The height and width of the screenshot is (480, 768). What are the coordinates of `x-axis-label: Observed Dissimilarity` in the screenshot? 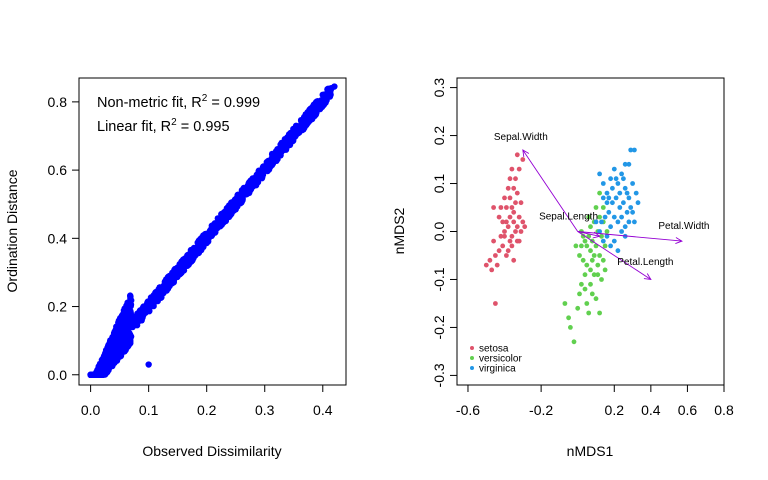 It's located at (211, 451).